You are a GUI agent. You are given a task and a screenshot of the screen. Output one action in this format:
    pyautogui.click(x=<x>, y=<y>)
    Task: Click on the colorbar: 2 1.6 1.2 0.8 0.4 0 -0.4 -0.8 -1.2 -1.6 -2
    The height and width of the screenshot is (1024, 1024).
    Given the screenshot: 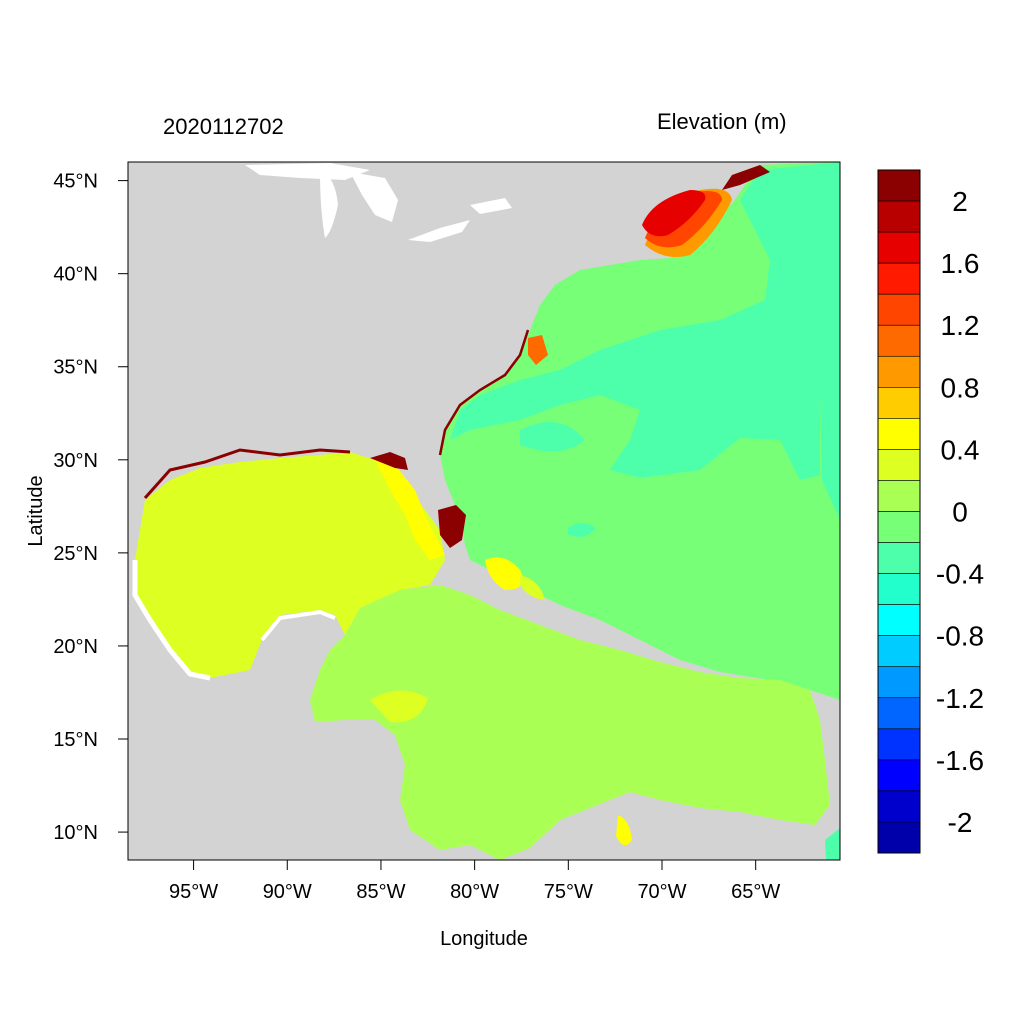 What is the action you would take?
    pyautogui.click(x=930, y=511)
    